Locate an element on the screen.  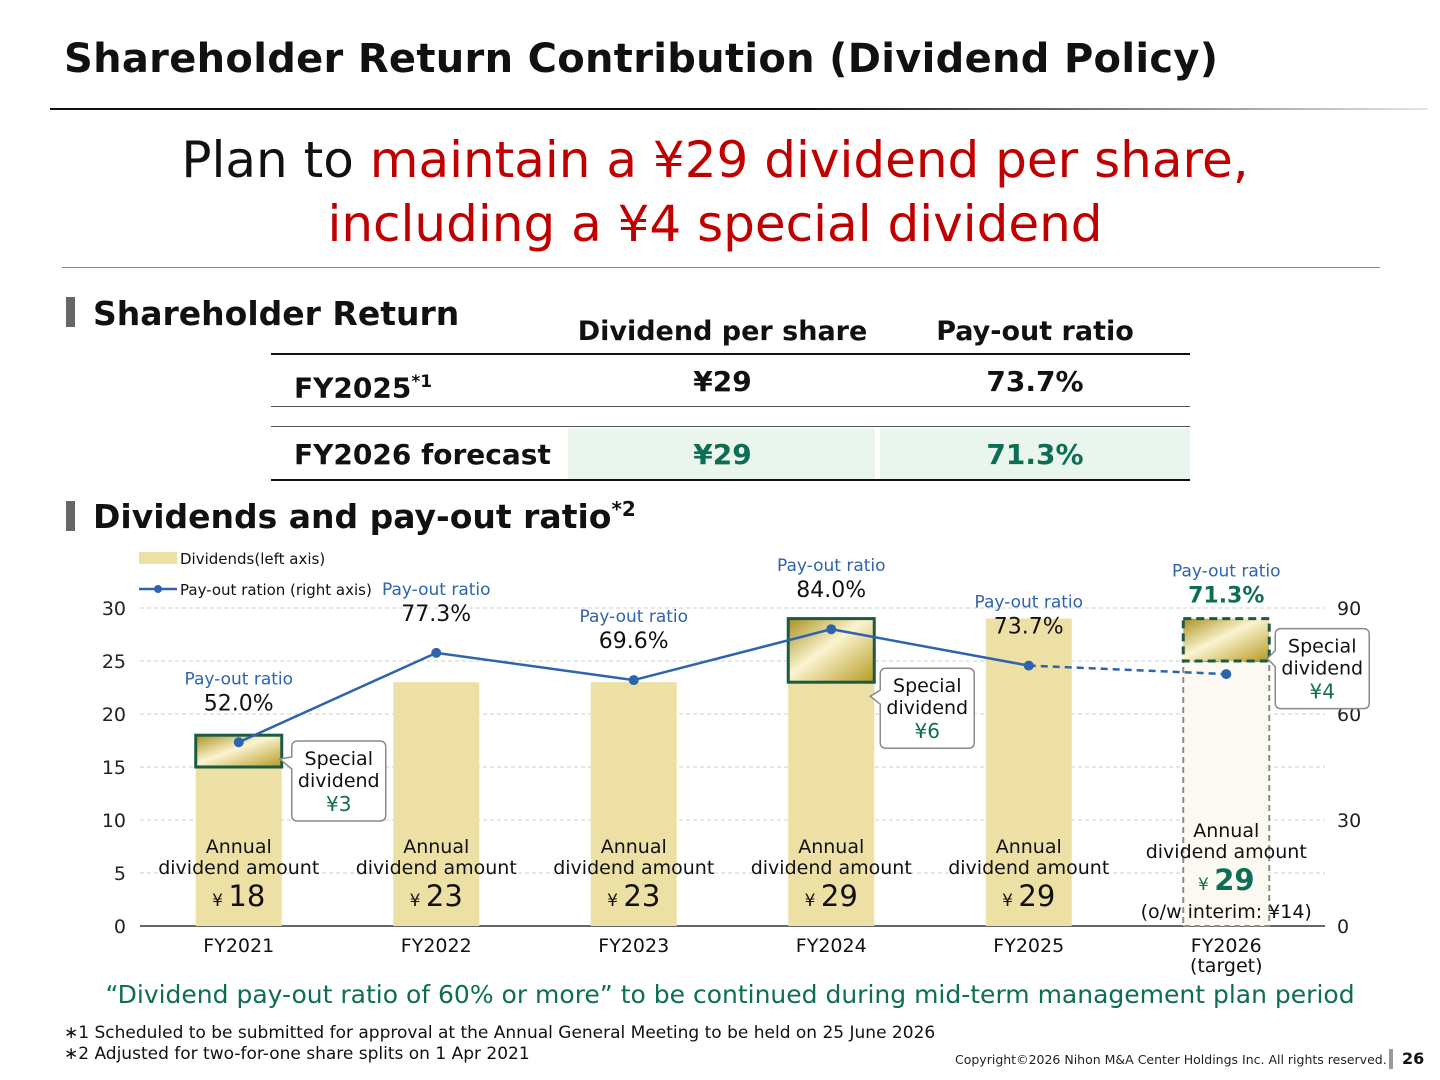
headline-prefix: Plan to is located at coordinates (275, 160).